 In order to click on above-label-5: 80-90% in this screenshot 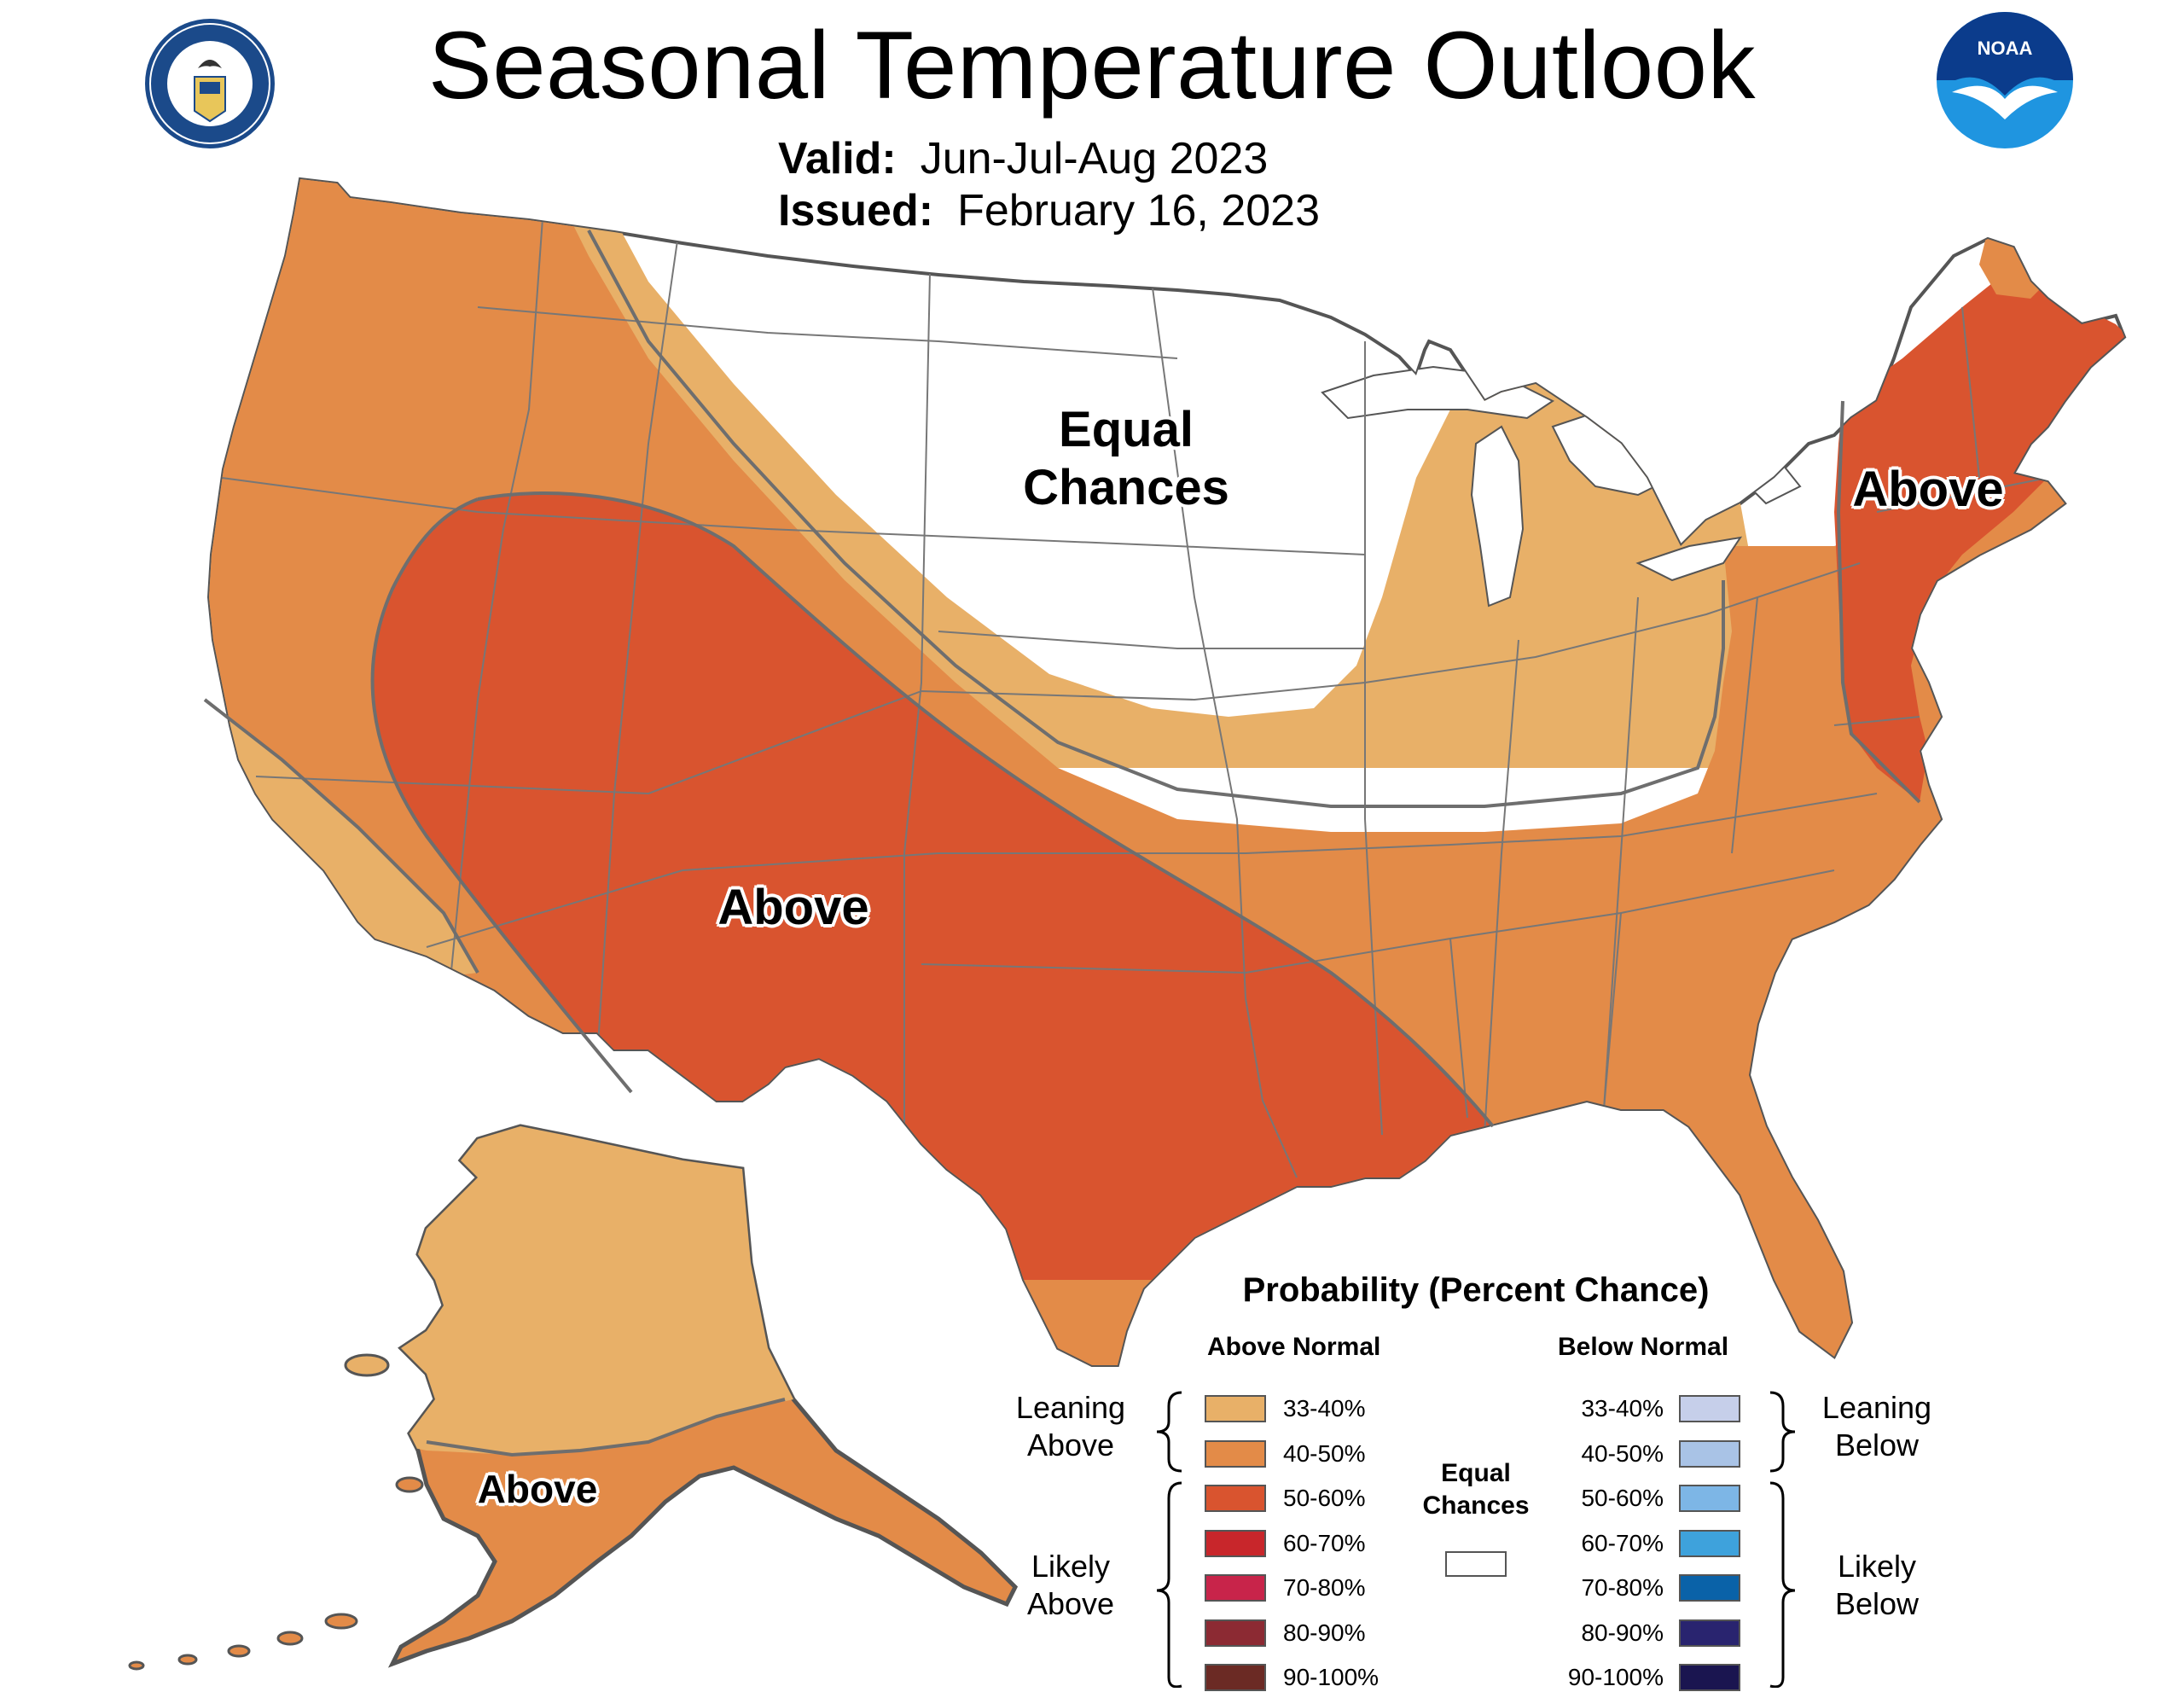, I will do `click(1324, 1632)`.